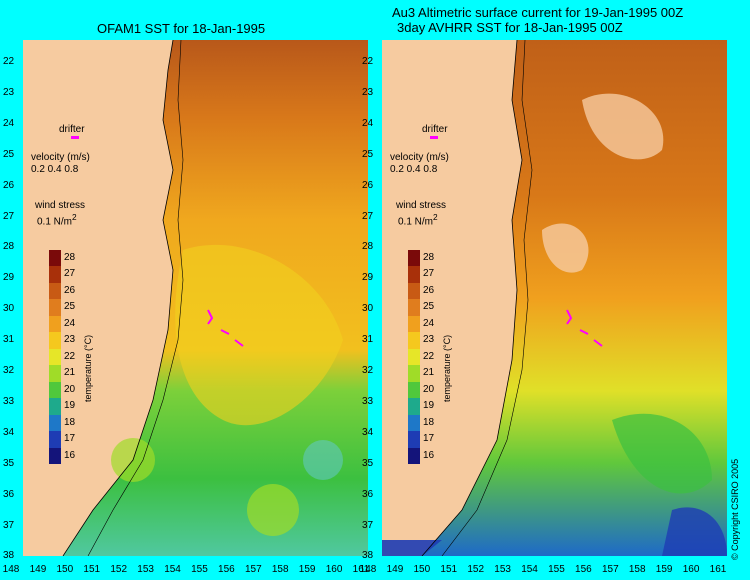 Image resolution: width=750 pixels, height=580 pixels. I want to click on latitude-tick-label: 37, so click(368, 525).